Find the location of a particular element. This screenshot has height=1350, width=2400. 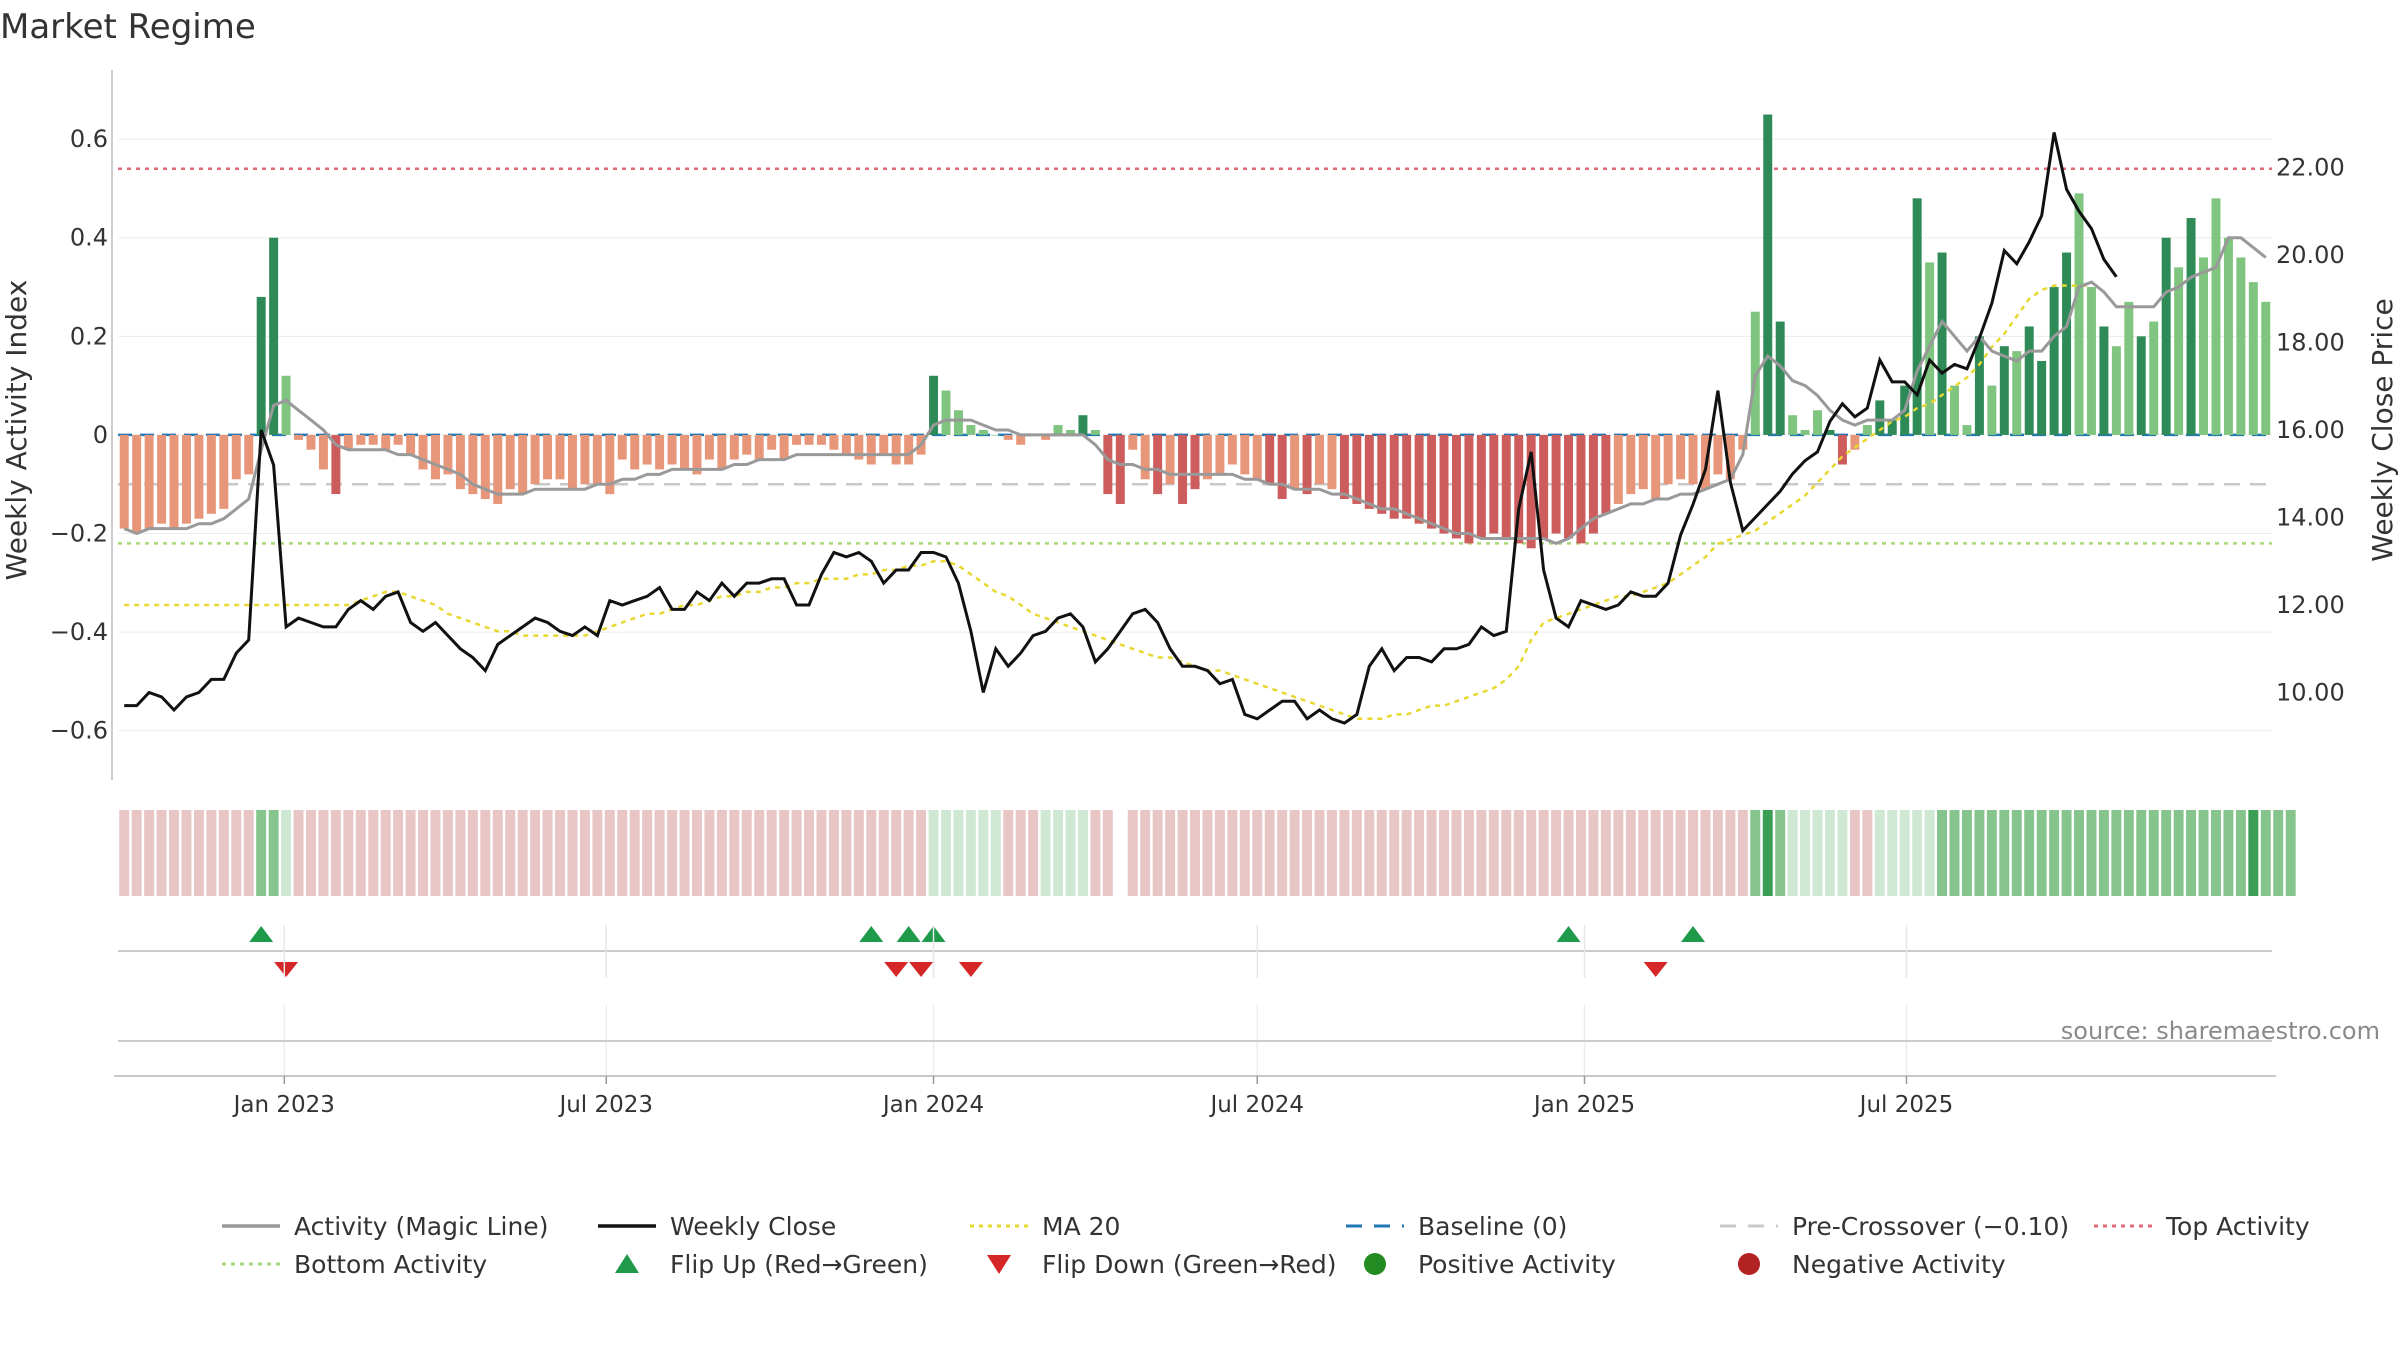

legend-label: Pre-Crossover (−0.10) is located at coordinates (1930, 1226).